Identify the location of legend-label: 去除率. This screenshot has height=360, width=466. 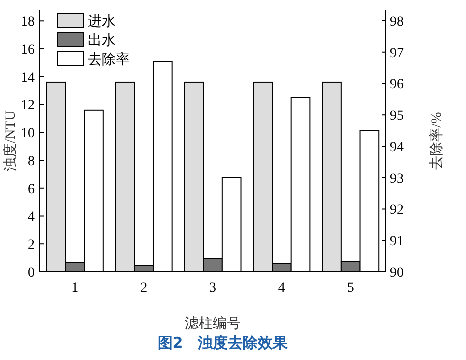
(109, 60).